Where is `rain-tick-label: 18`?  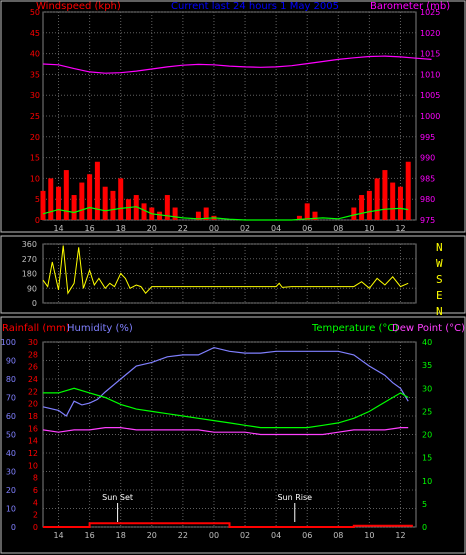 rain-tick-label: 18 is located at coordinates (33, 416).